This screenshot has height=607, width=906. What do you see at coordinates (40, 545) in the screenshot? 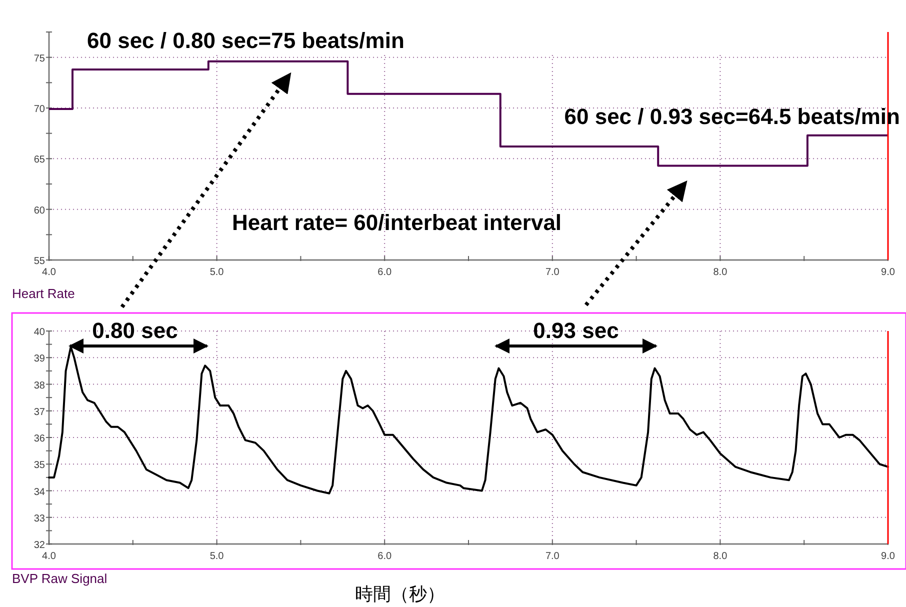
I see `y-tick-label: 32` at bounding box center [40, 545].